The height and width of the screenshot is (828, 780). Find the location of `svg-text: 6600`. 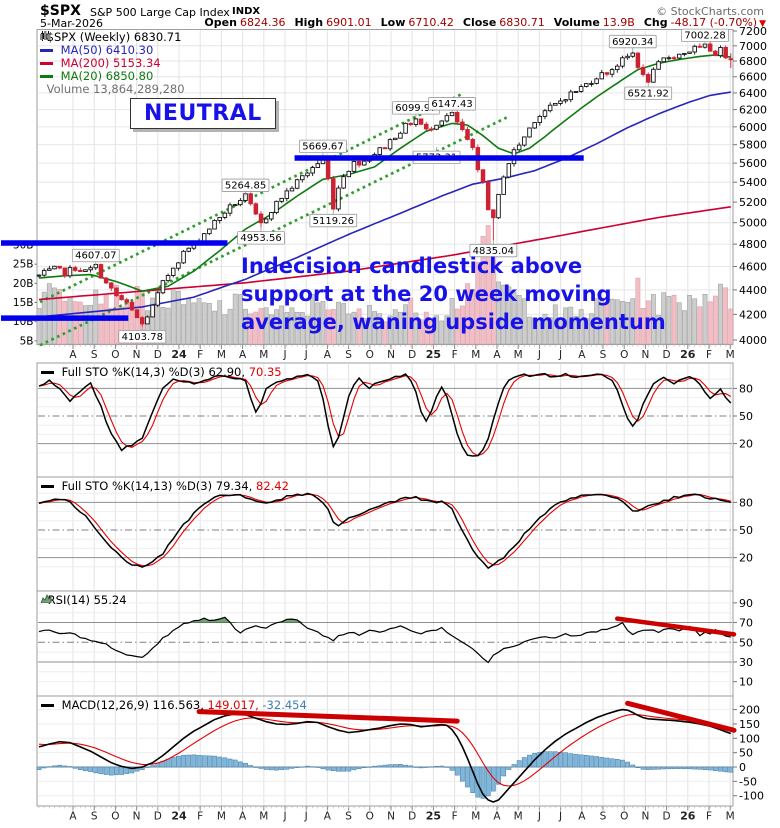

svg-text: 6600 is located at coordinates (753, 77).